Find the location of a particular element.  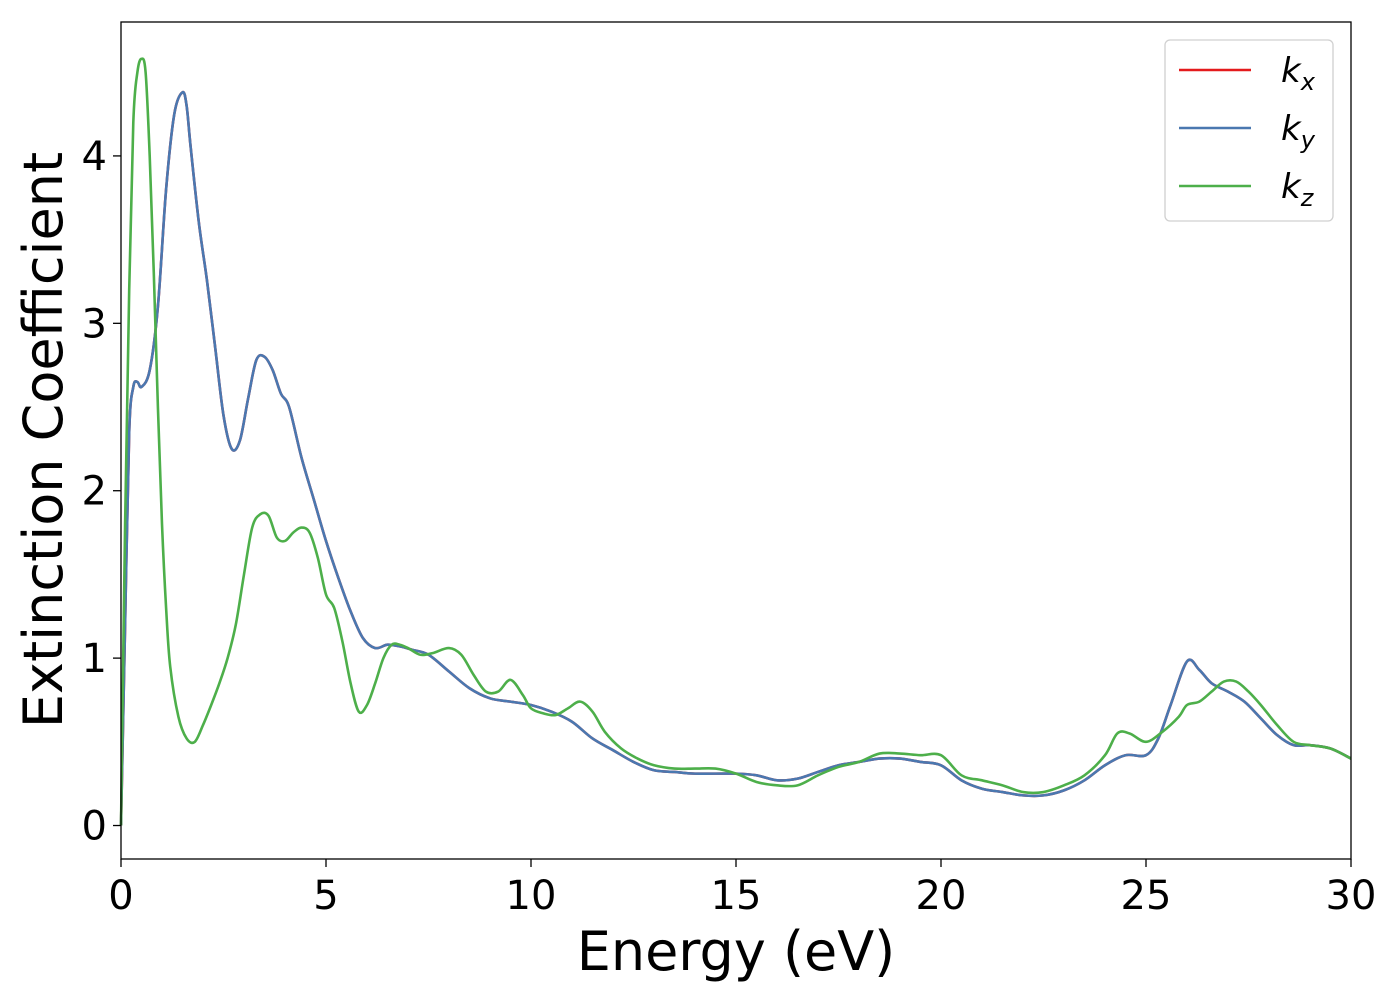

y-axis: 0 1 2 3 4 is located at coordinates (101, 492).